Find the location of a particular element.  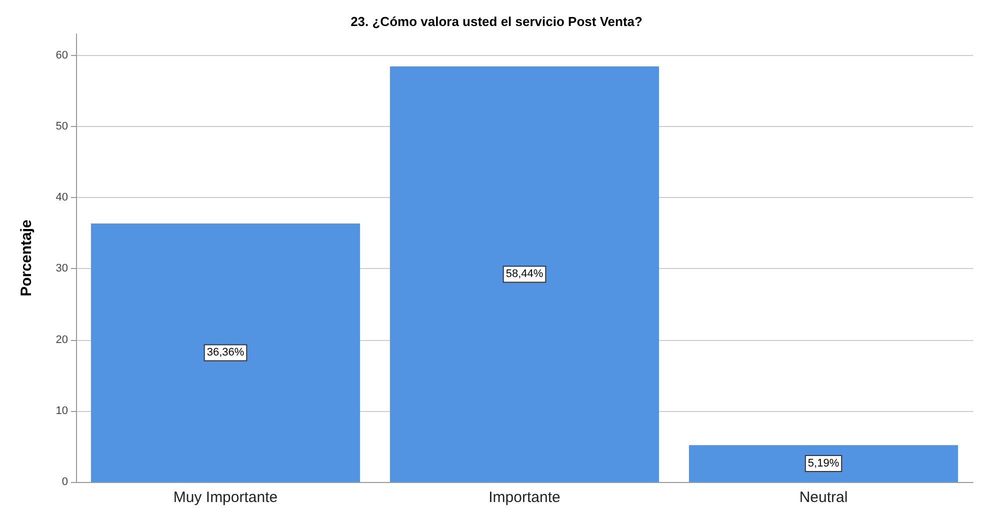

data-label: 58,44% is located at coordinates (525, 274).